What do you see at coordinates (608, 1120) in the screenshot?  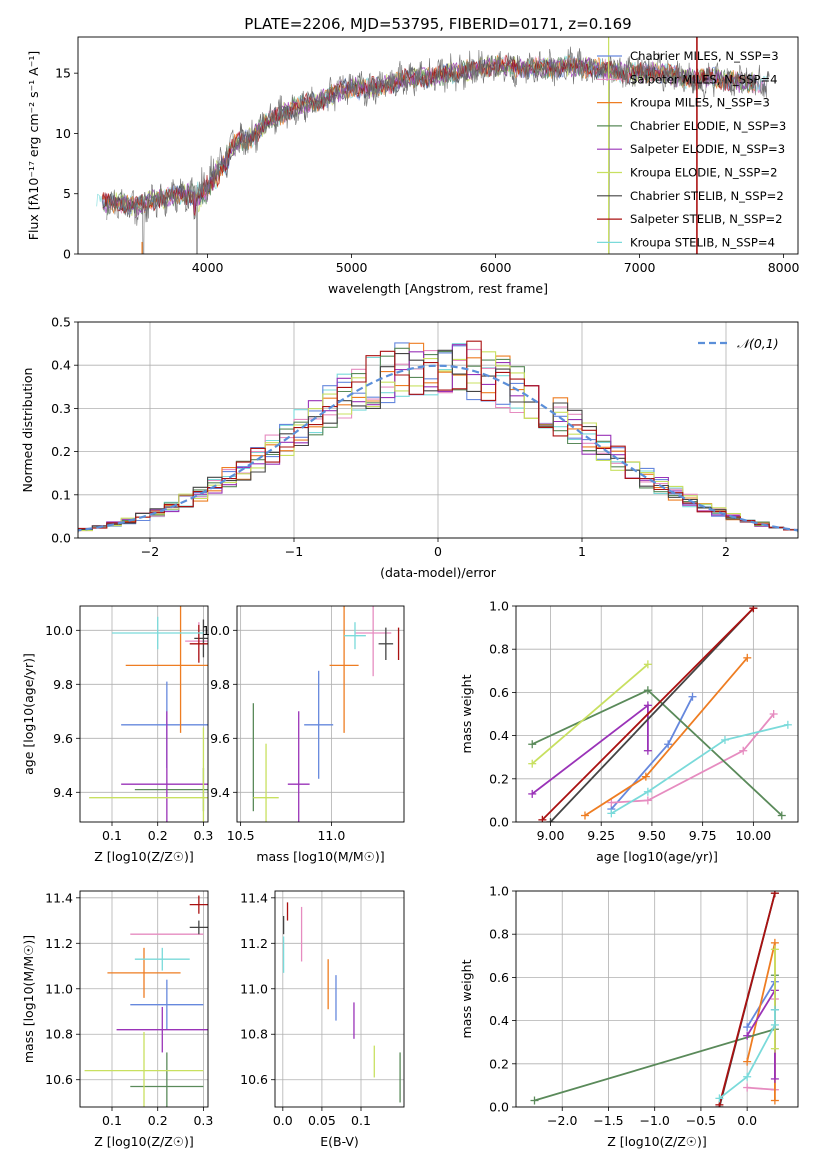 I see `x-tick-label: −1.5` at bounding box center [608, 1120].